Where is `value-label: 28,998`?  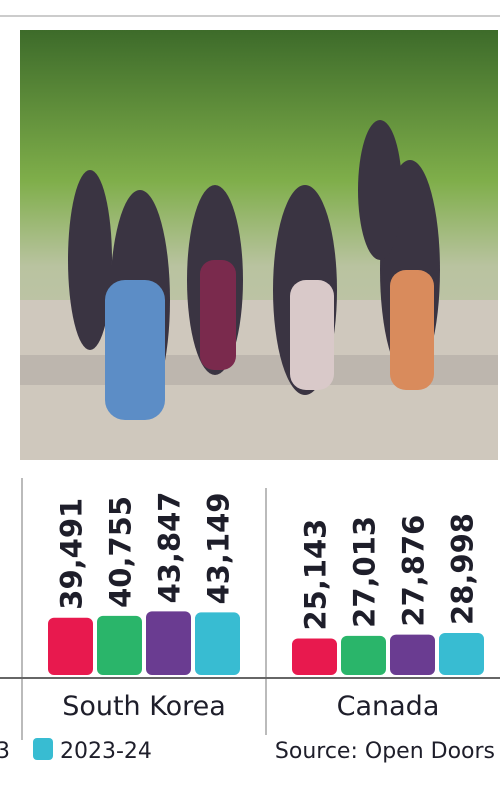 value-label: 28,998 is located at coordinates (463, 569).